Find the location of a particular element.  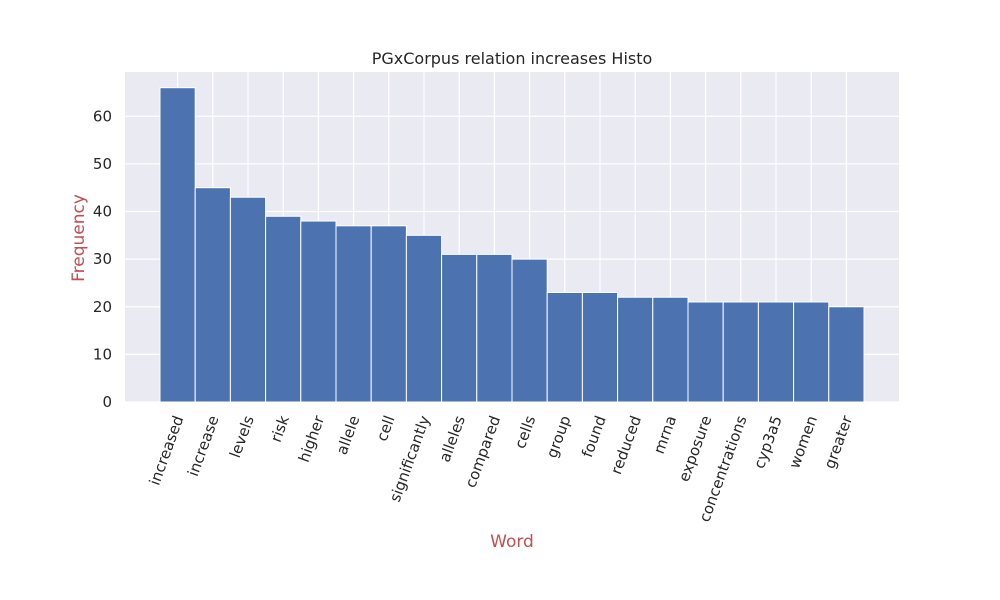

x-tick-label-mrna: mrna is located at coordinates (665, 434).